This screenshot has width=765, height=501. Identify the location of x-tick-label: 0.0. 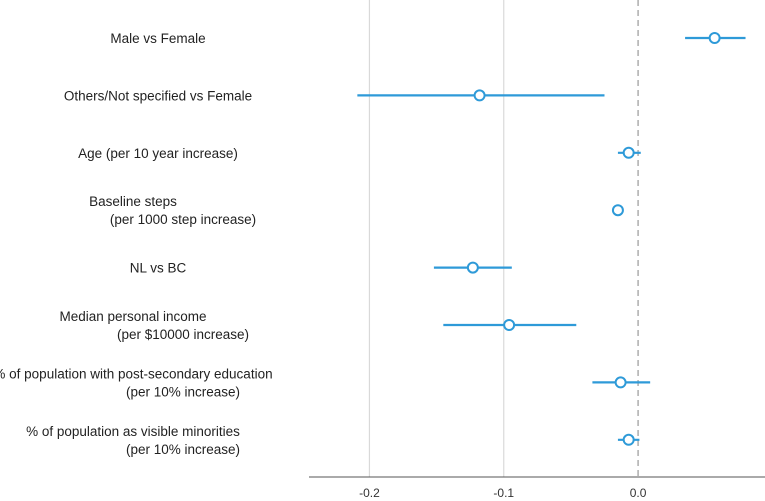
(638, 493).